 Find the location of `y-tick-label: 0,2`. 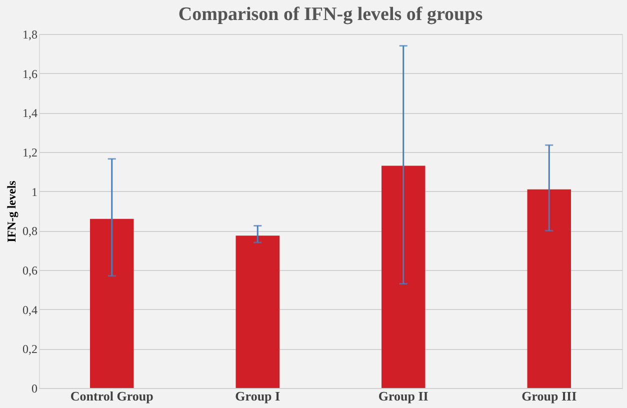

y-tick-label: 0,2 is located at coordinates (30, 349).